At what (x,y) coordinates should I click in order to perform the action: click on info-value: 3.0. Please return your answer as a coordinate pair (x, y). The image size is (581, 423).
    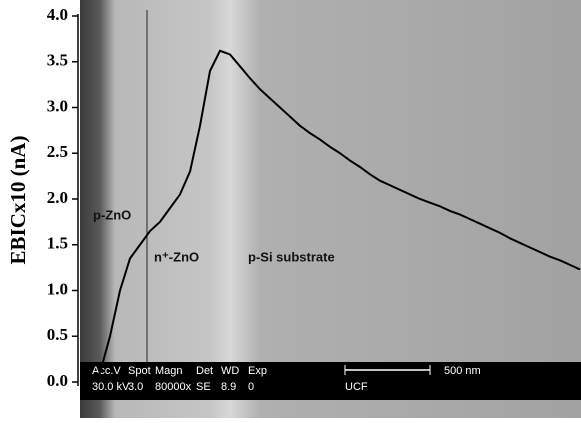
    Looking at the image, I should click on (135, 387).